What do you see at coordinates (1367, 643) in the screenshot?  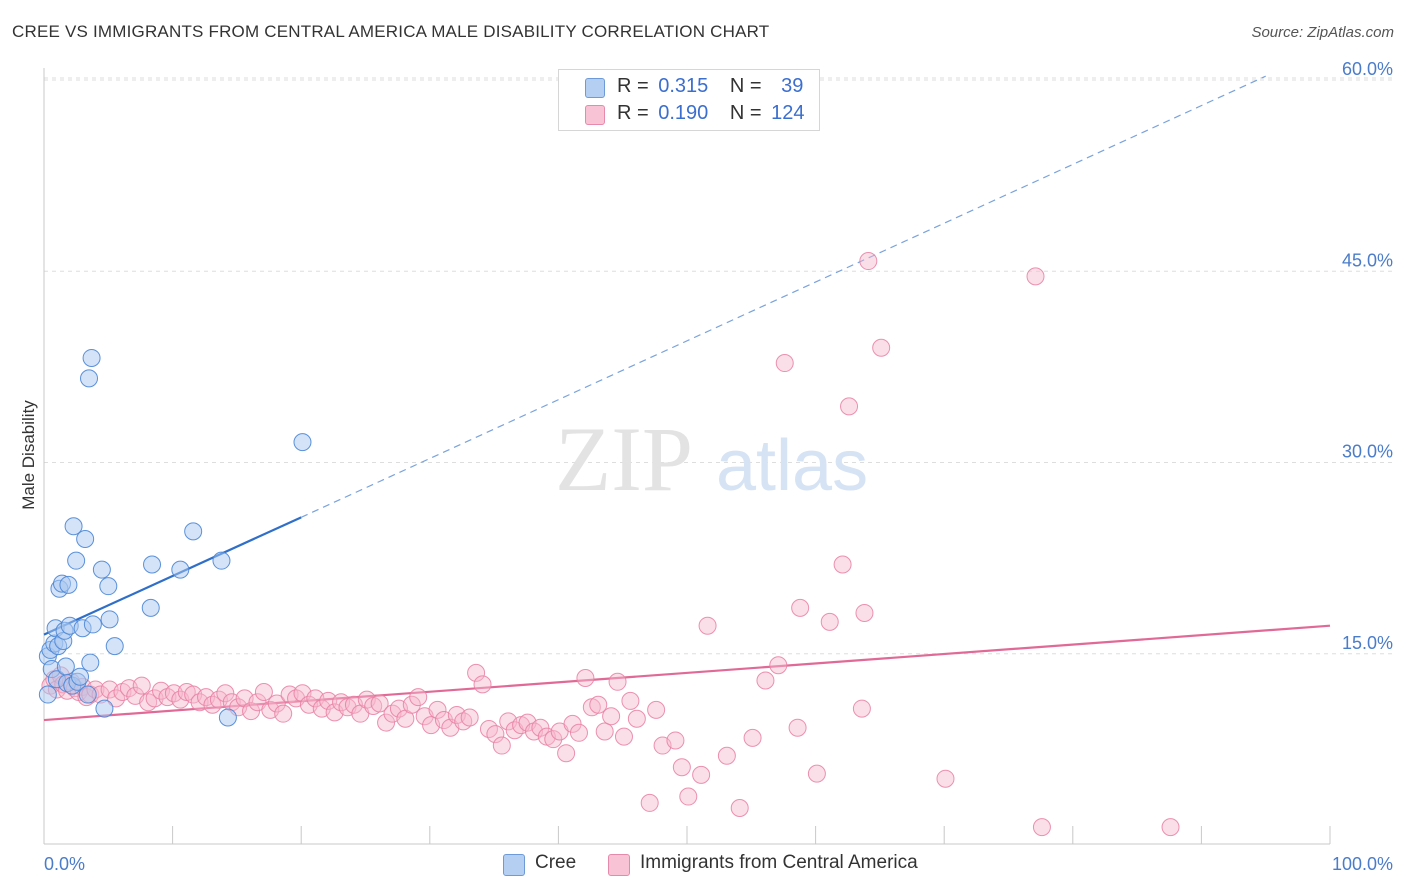 I see `y-tick-label-15: 15.0%` at bounding box center [1367, 643].